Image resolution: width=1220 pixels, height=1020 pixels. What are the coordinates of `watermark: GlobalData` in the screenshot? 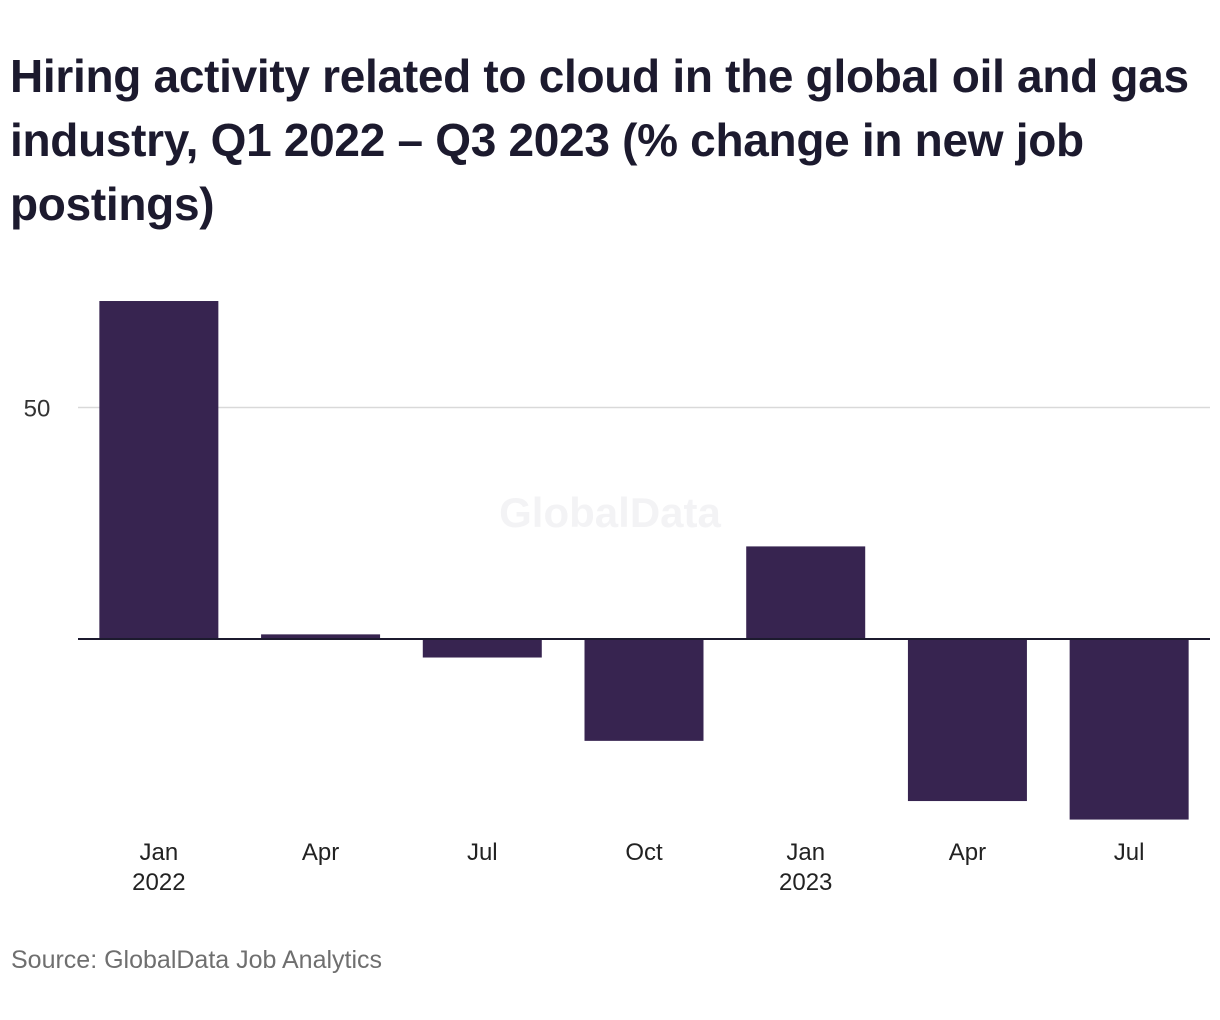 It's located at (610, 512).